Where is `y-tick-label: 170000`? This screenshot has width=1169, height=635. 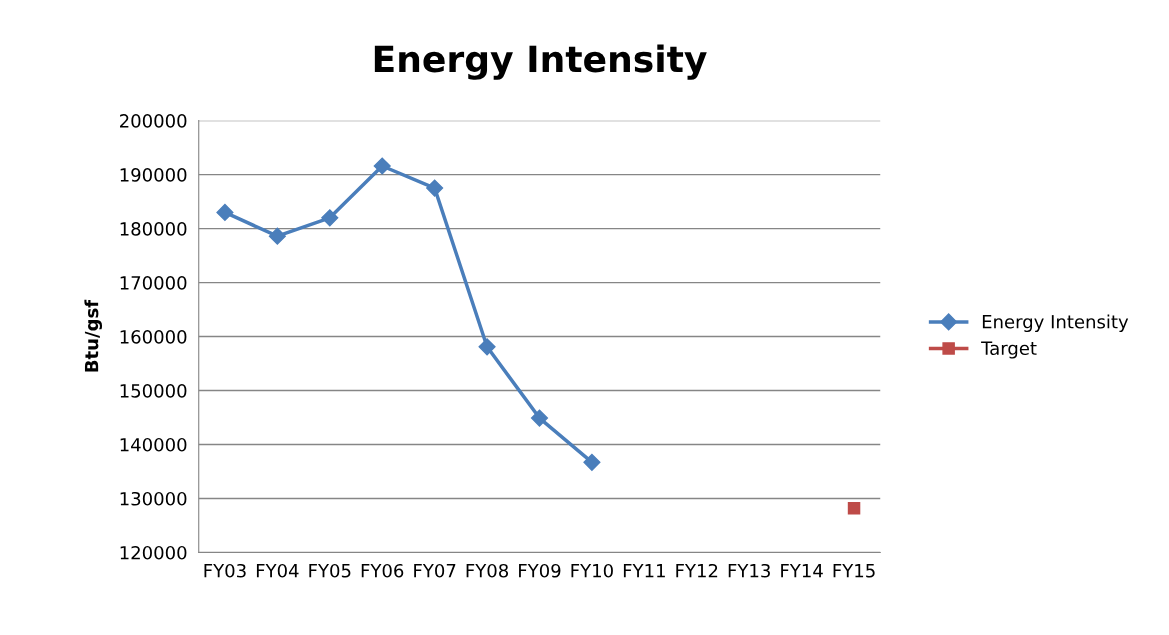
y-tick-label: 170000 is located at coordinates (153, 283).